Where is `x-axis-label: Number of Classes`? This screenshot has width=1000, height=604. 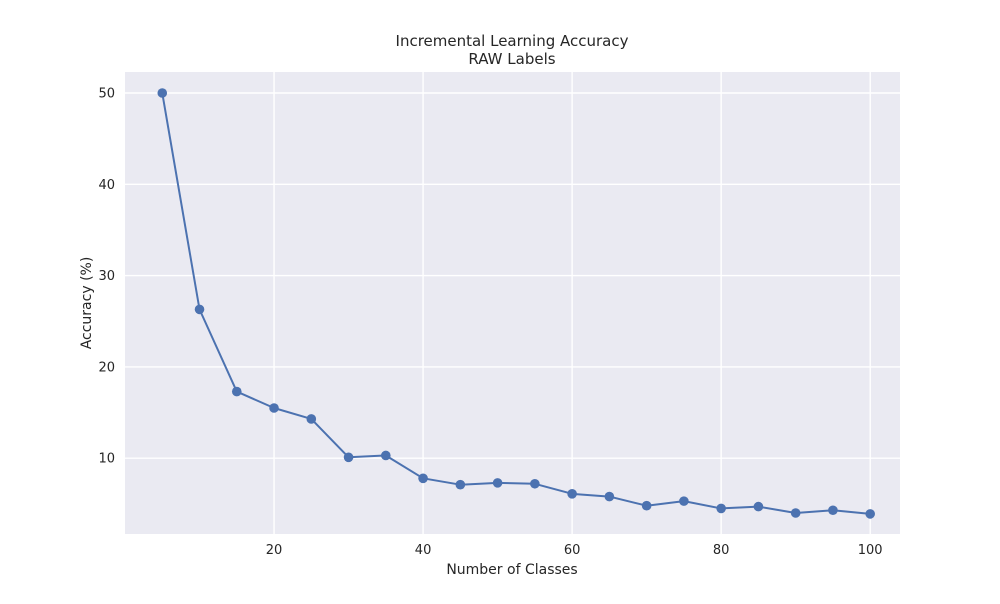
x-axis-label: Number of Classes is located at coordinates (511, 570).